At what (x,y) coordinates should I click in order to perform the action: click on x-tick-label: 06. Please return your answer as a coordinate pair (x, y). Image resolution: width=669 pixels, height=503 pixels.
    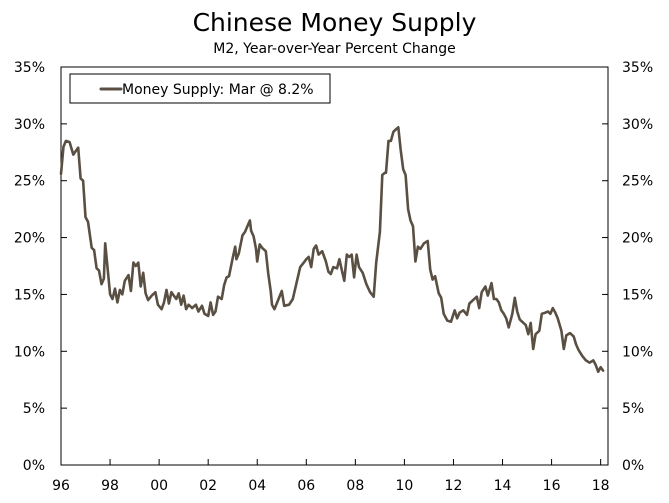
    Looking at the image, I should click on (306, 486).